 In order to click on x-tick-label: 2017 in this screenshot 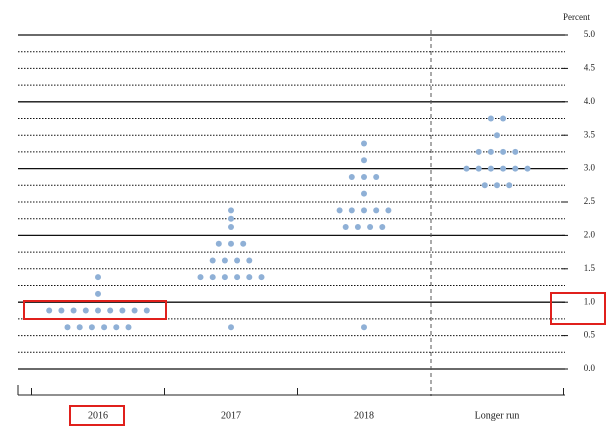, I will do `click(231, 415)`.